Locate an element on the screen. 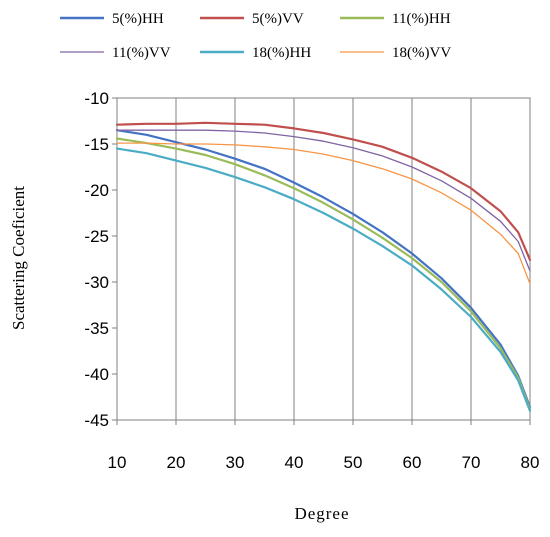 This screenshot has height=537, width=550. x-tick-label: 40 is located at coordinates (294, 462).